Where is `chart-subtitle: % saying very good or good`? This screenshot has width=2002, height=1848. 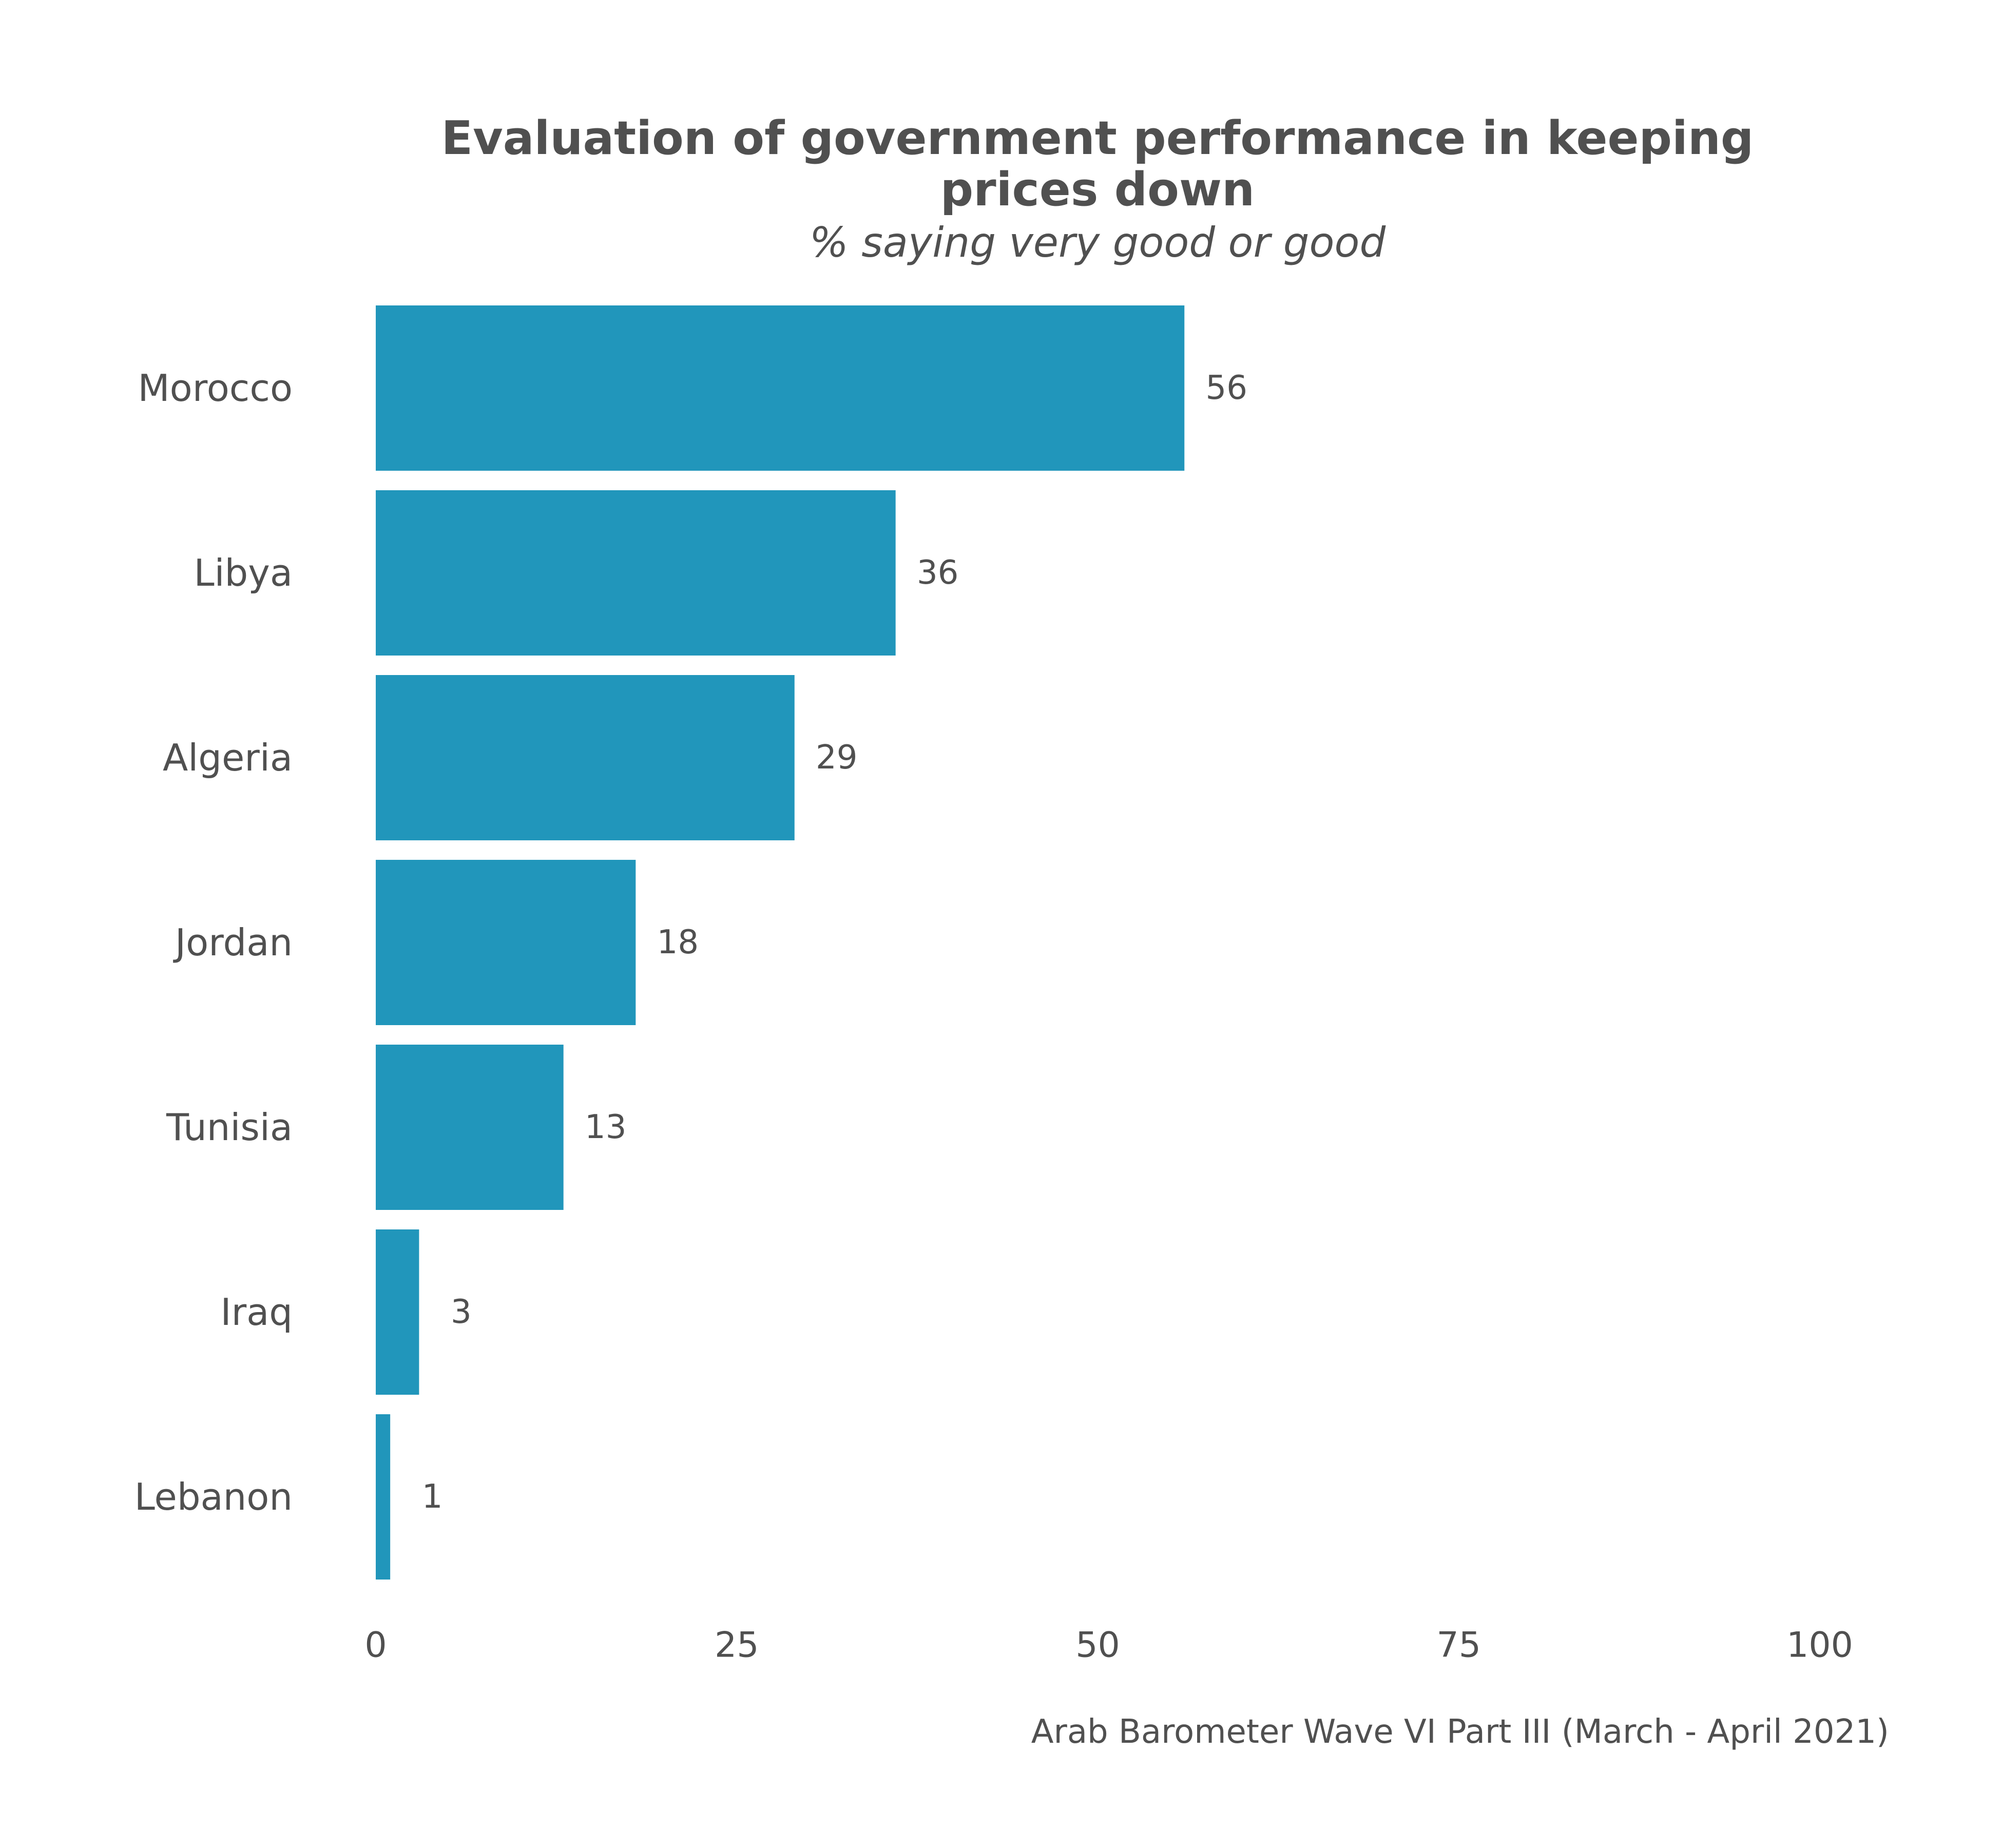 chart-subtitle: % saying very good or good is located at coordinates (1098, 242).